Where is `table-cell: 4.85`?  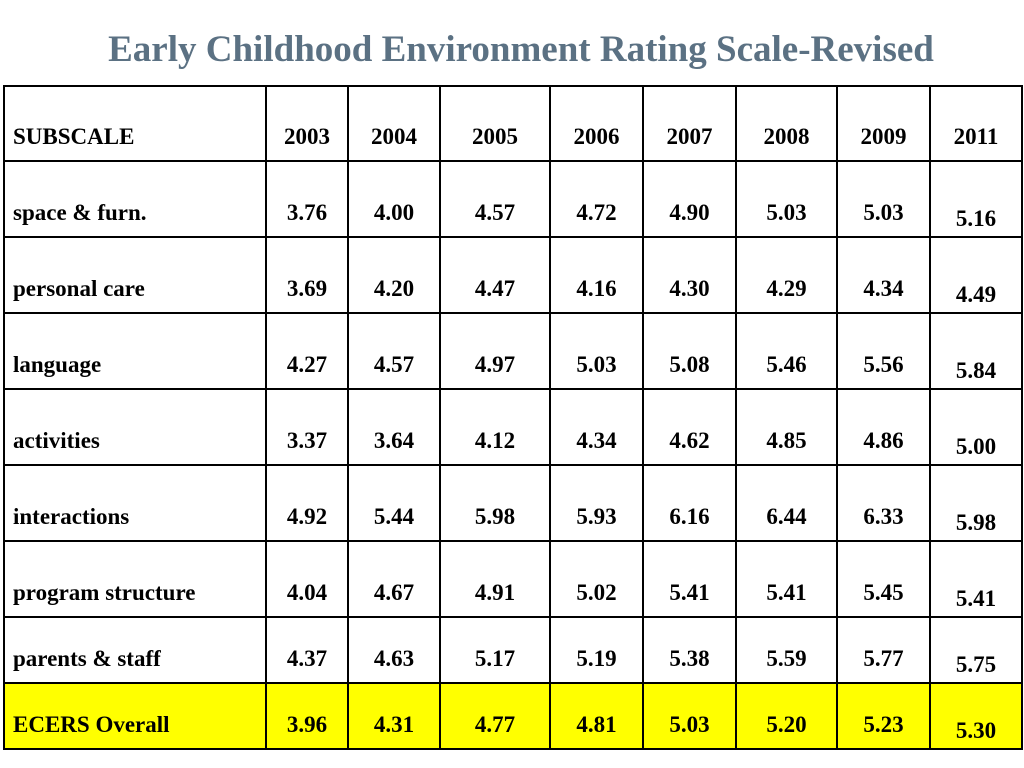 table-cell: 4.85 is located at coordinates (786, 427).